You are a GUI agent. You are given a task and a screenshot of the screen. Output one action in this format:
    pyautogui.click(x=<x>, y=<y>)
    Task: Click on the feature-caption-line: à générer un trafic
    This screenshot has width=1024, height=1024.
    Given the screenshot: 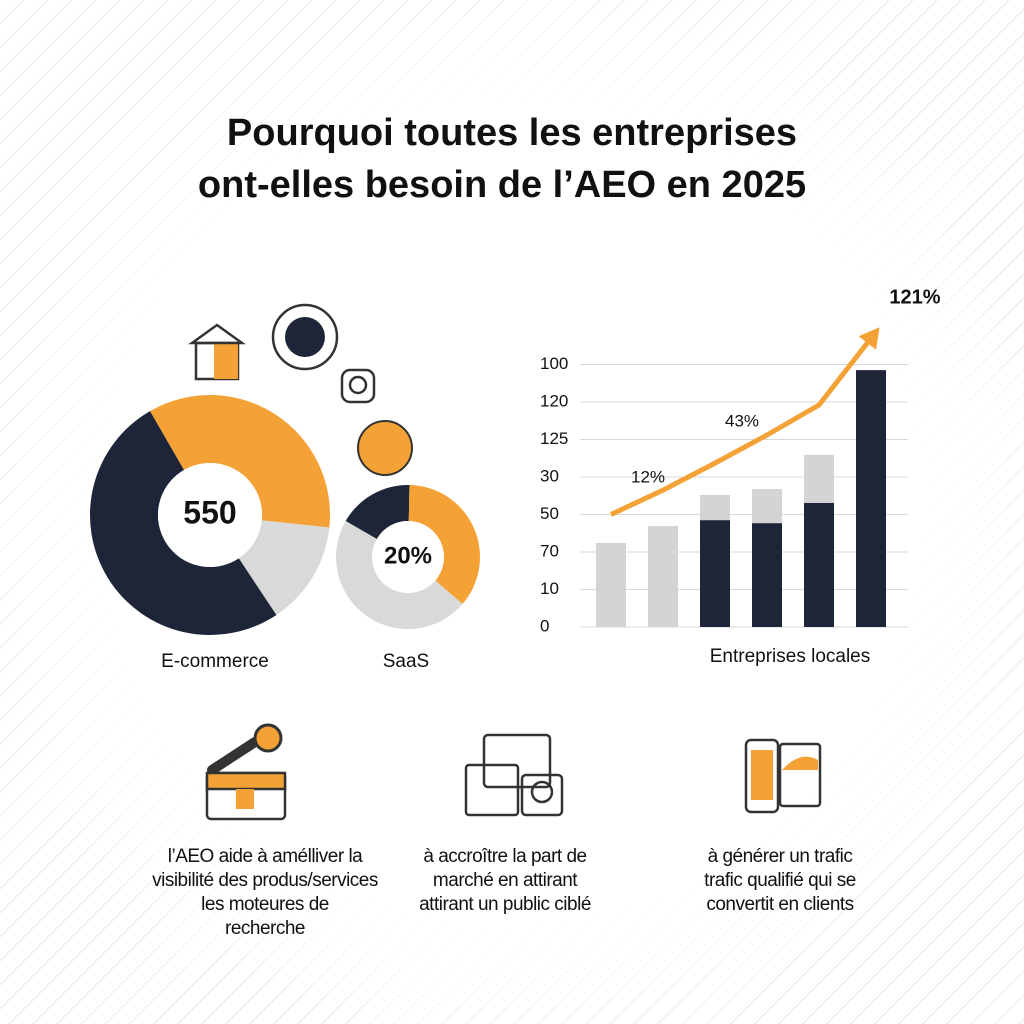 What is the action you would take?
    pyautogui.click(x=780, y=856)
    